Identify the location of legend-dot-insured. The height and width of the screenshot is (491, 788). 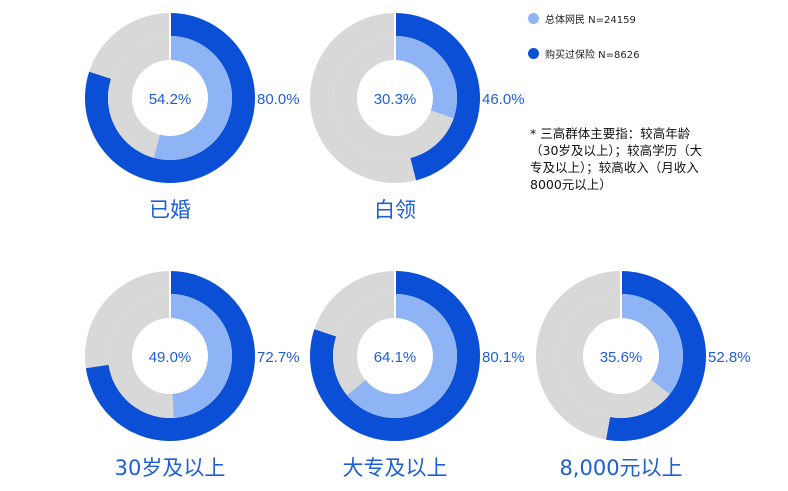
(533, 53).